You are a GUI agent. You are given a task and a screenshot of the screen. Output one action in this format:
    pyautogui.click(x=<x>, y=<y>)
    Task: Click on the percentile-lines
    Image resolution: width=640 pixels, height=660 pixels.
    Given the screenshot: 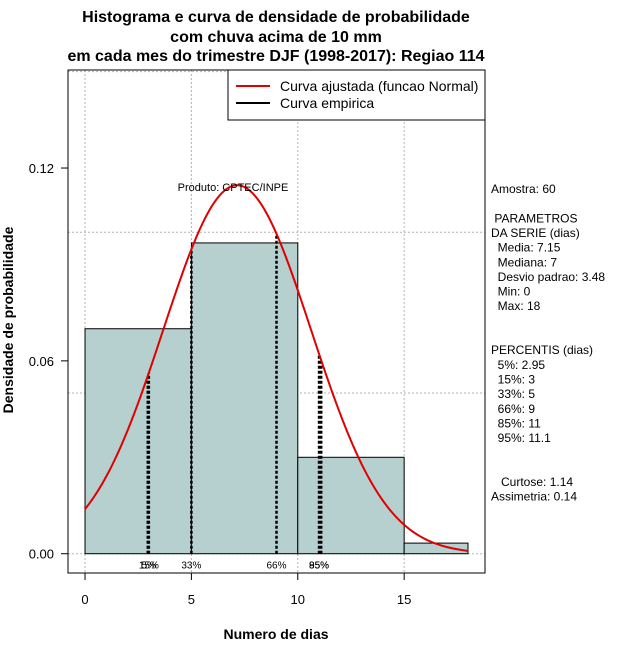 What is the action you would take?
    pyautogui.click(x=234, y=393)
    